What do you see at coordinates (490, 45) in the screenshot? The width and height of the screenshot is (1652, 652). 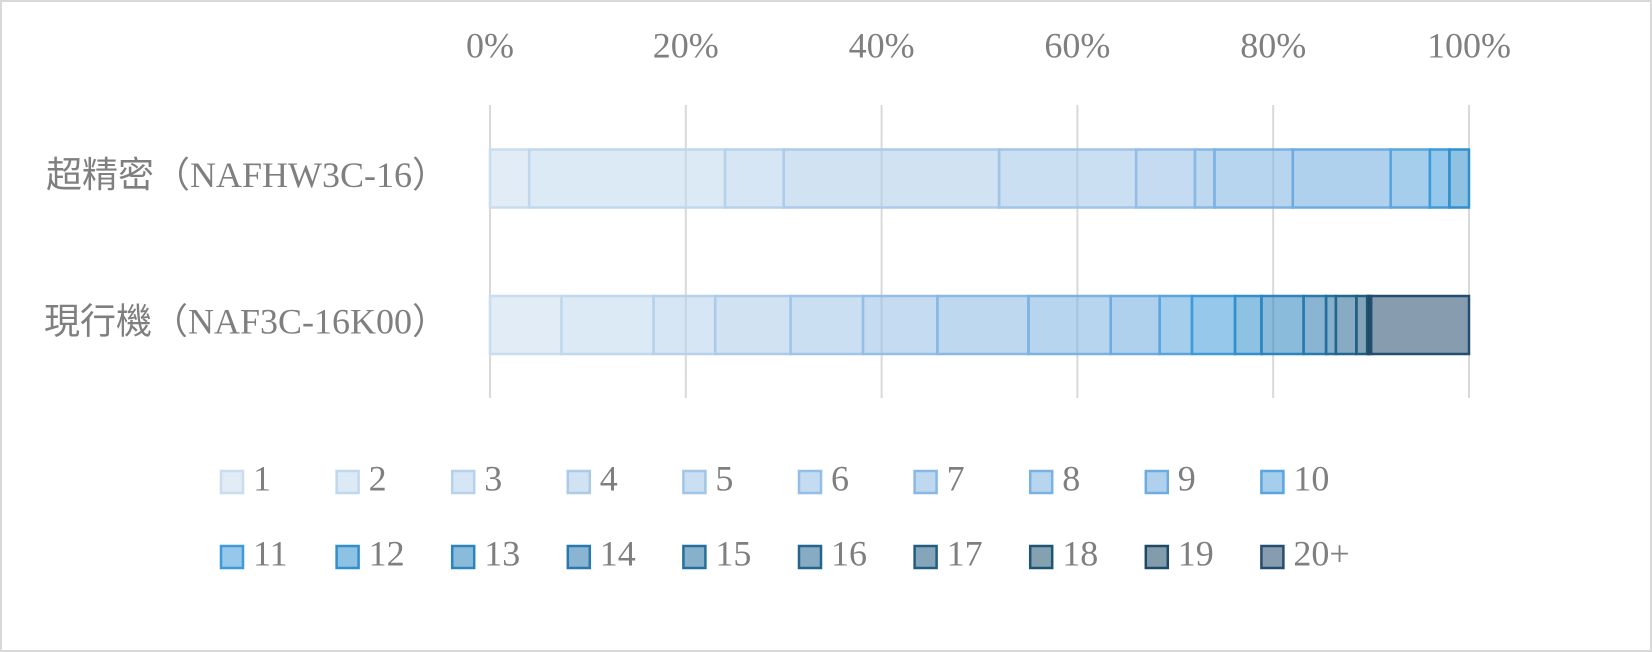 I see `x-tick-label: 0%` at bounding box center [490, 45].